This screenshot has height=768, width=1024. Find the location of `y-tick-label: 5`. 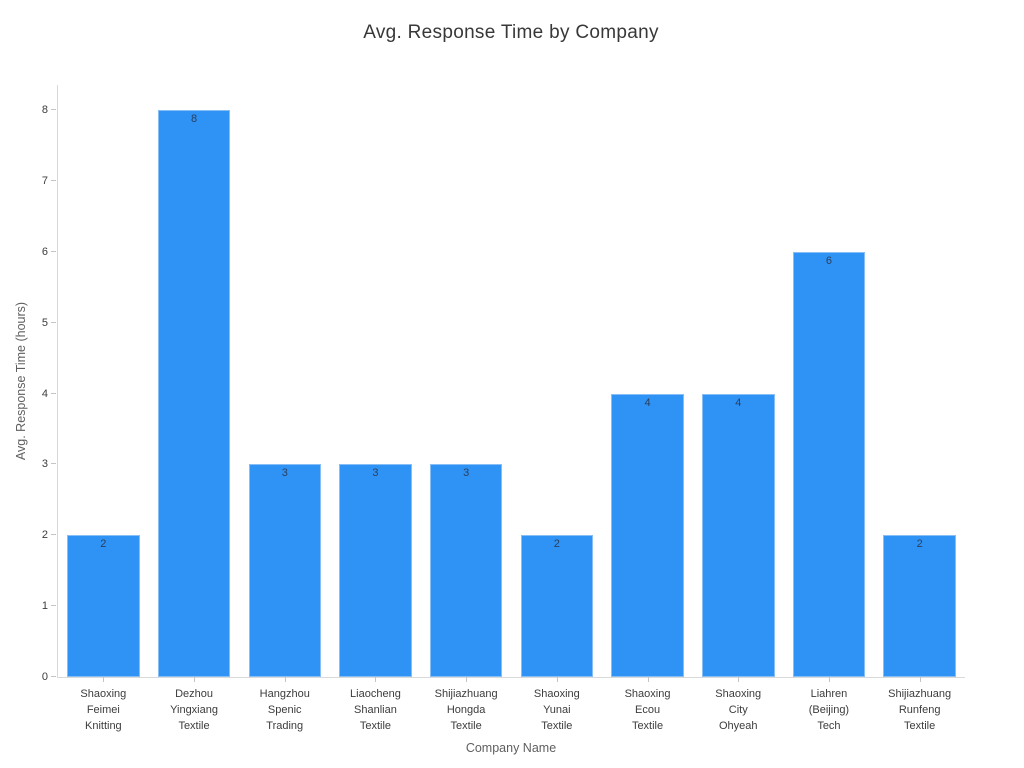

y-tick-label: 5 is located at coordinates (44, 322).